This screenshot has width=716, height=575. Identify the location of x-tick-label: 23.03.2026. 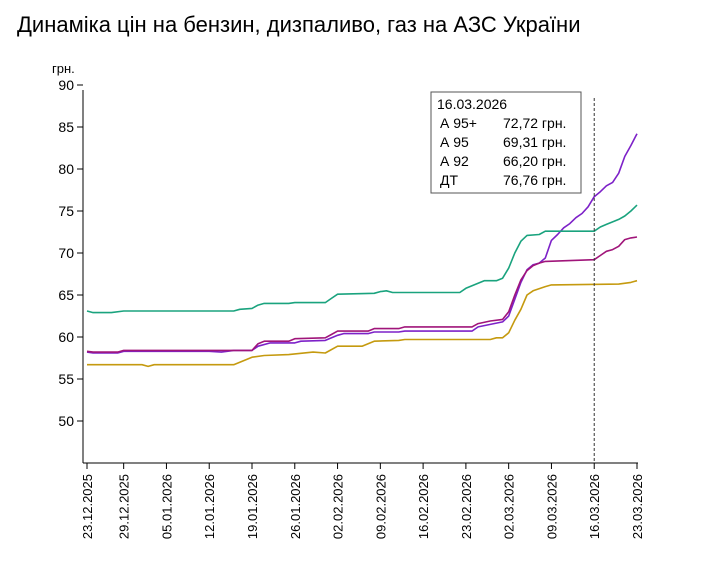
(637, 506).